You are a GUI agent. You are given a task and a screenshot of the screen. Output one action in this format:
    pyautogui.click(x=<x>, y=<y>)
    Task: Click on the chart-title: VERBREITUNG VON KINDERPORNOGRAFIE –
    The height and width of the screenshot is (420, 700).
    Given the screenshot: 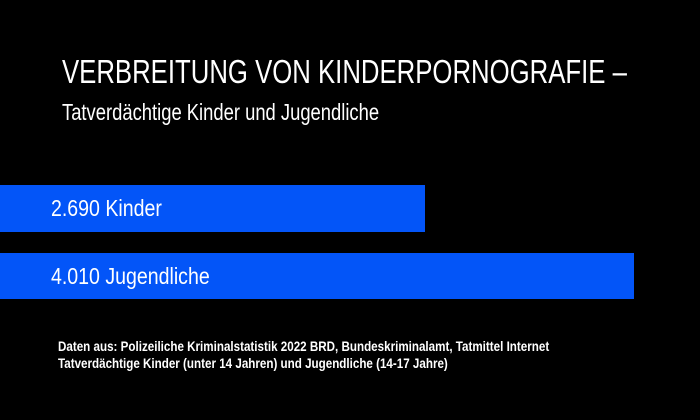 What is the action you would take?
    pyautogui.click(x=344, y=71)
    